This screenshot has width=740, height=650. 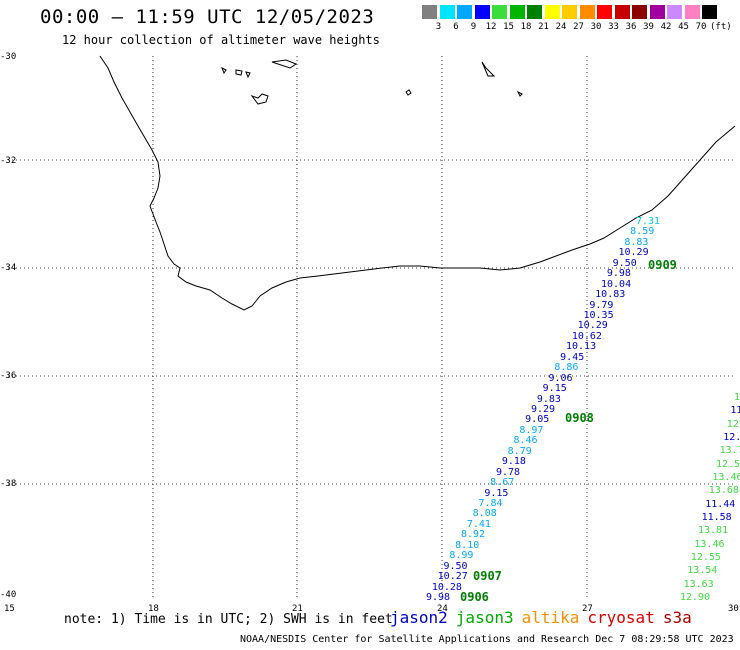 What do you see at coordinates (578, 27) in the screenshot?
I see `colorbar-label: 27` at bounding box center [578, 27].